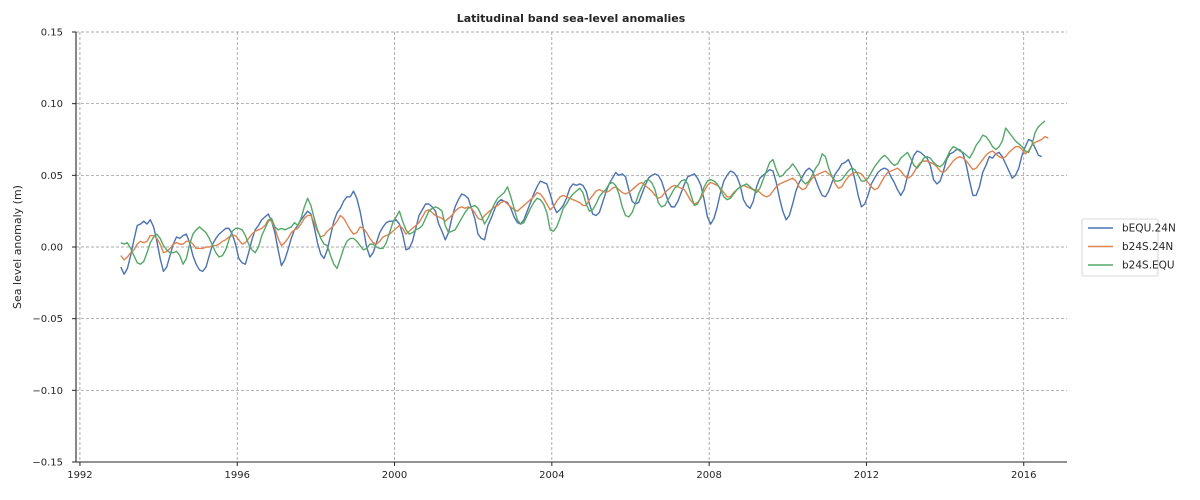  What do you see at coordinates (52, 104) in the screenshot?
I see `y-tick-label: 0.10` at bounding box center [52, 104].